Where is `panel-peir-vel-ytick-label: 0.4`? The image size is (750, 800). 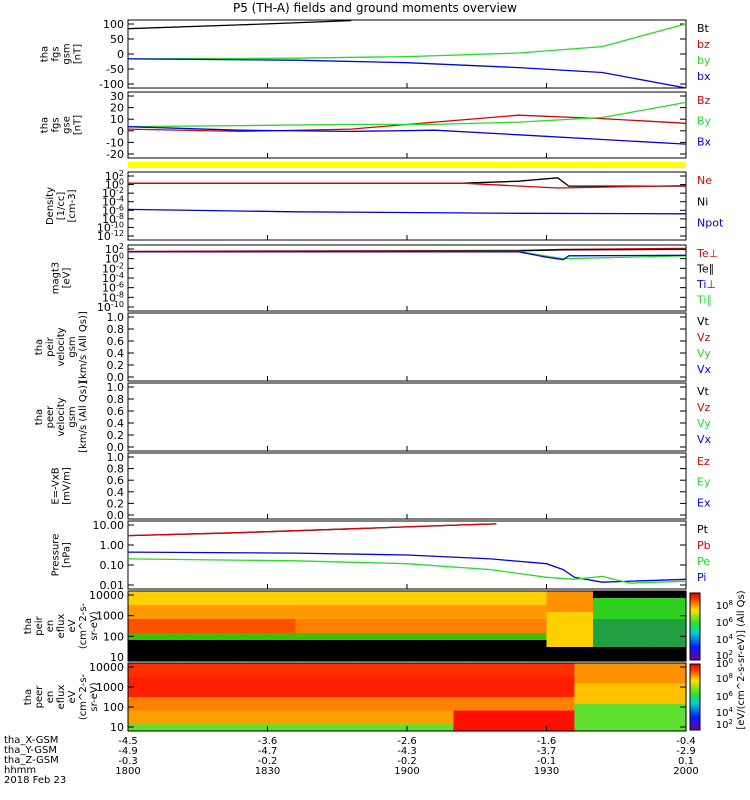
panel-peir-vel-ytick-label: 0.4 is located at coordinates (116, 353).